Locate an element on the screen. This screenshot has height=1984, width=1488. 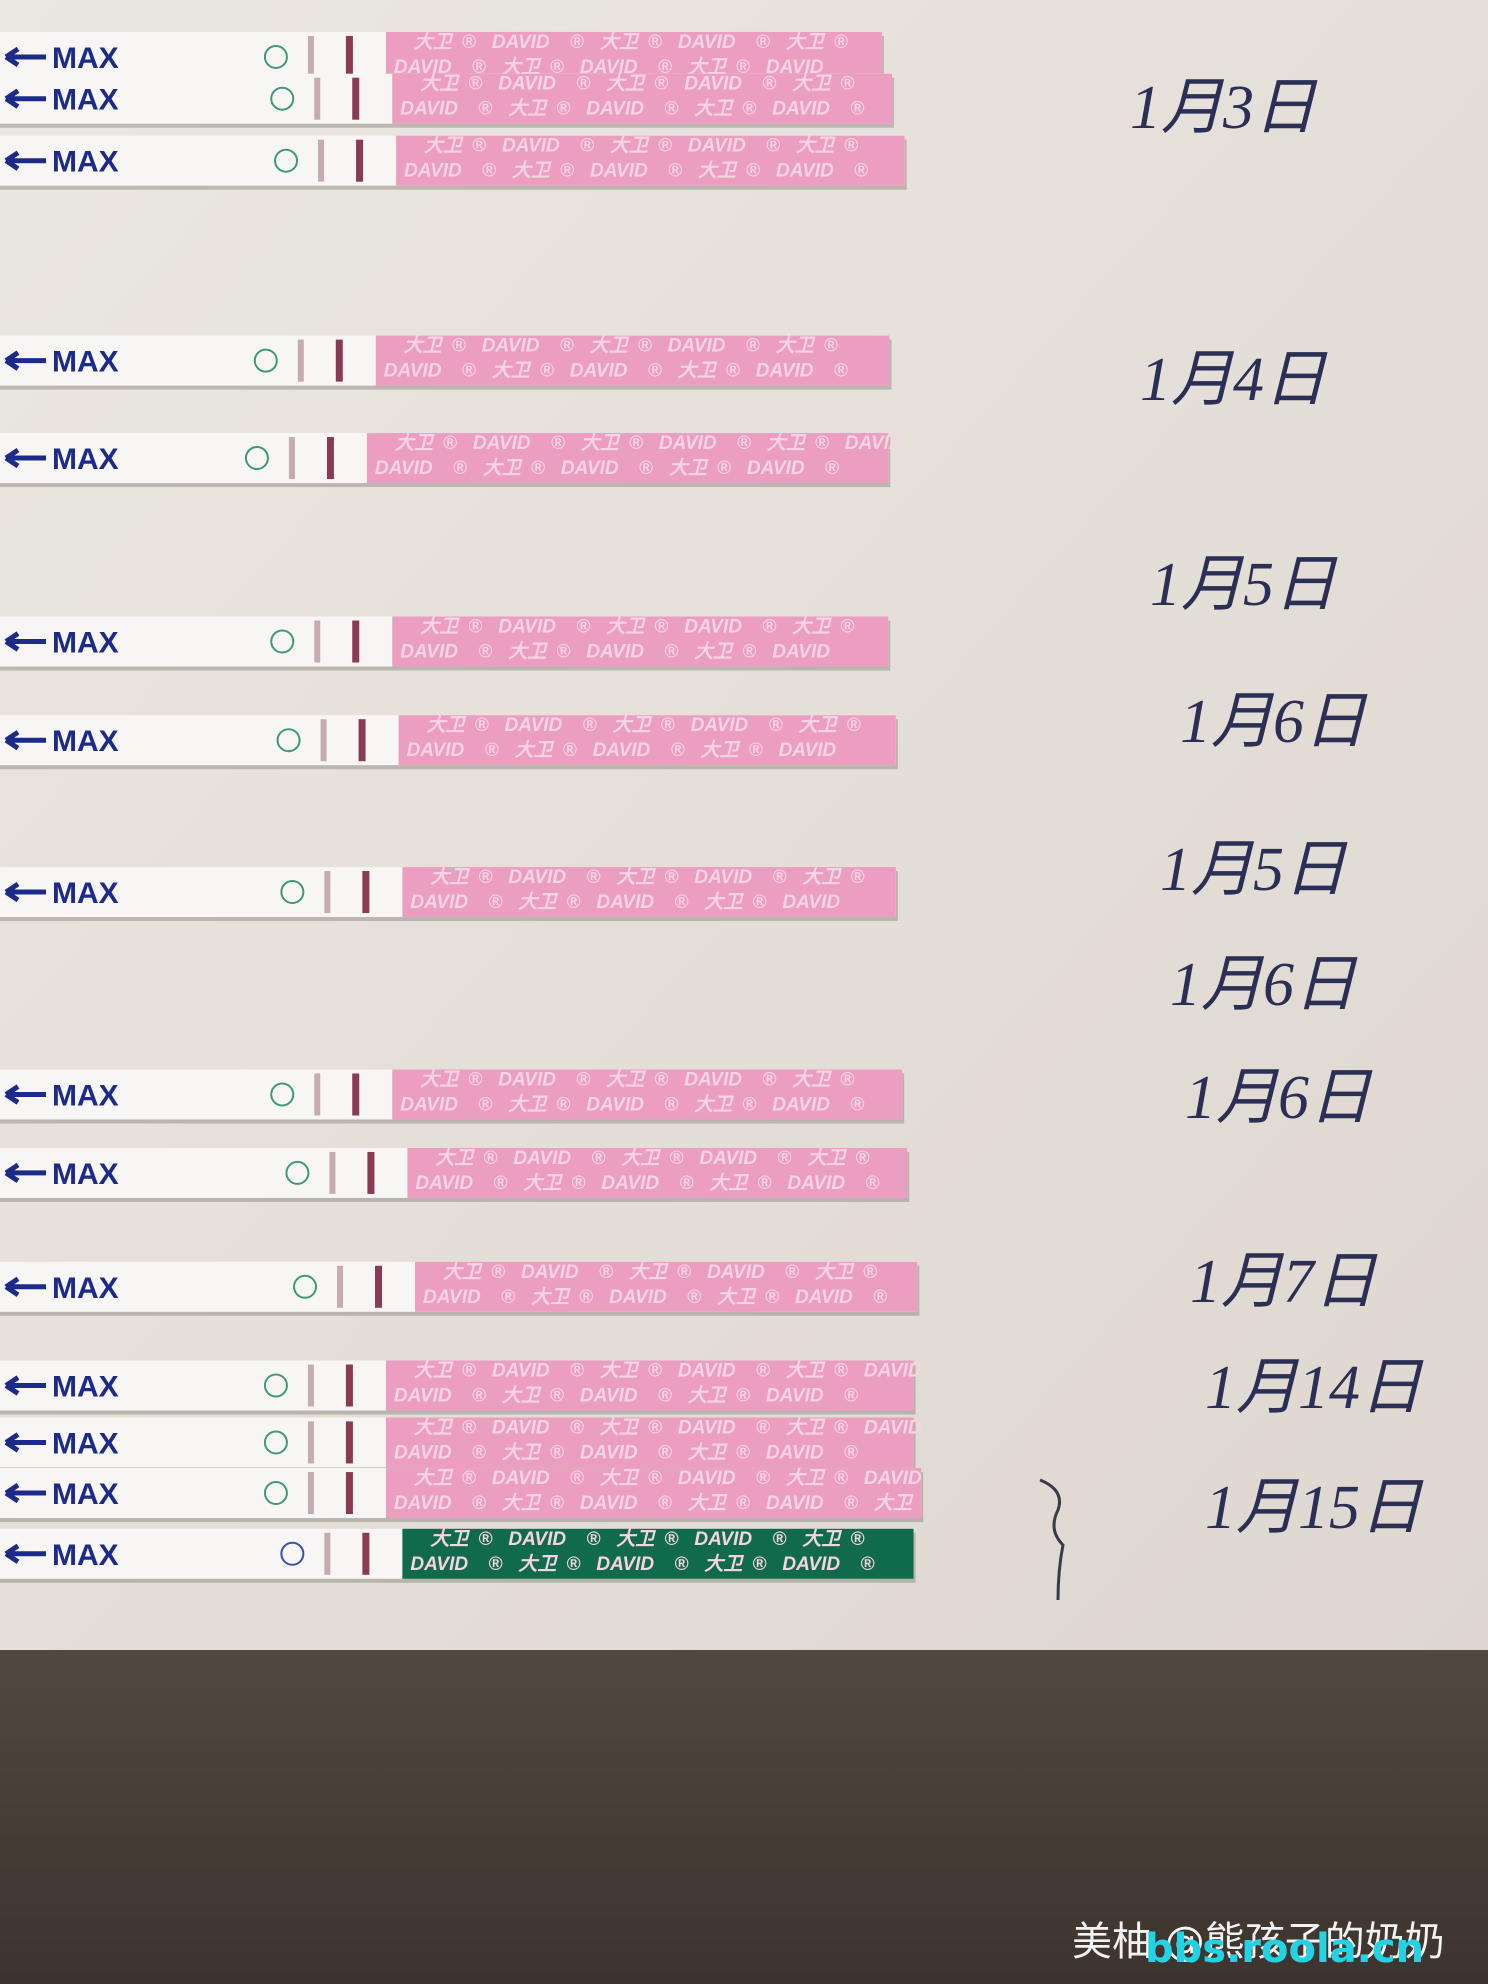
max-label: MAX is located at coordinates (85, 1555).